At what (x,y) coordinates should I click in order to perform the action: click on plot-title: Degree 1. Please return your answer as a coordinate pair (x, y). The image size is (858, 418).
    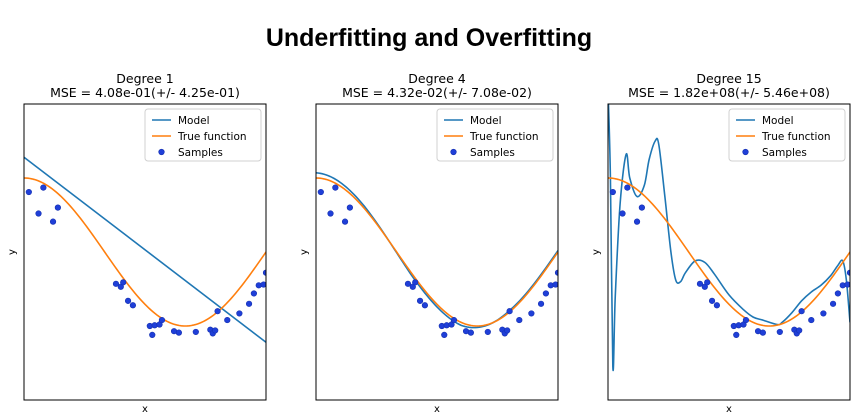
    Looking at the image, I should click on (144, 78).